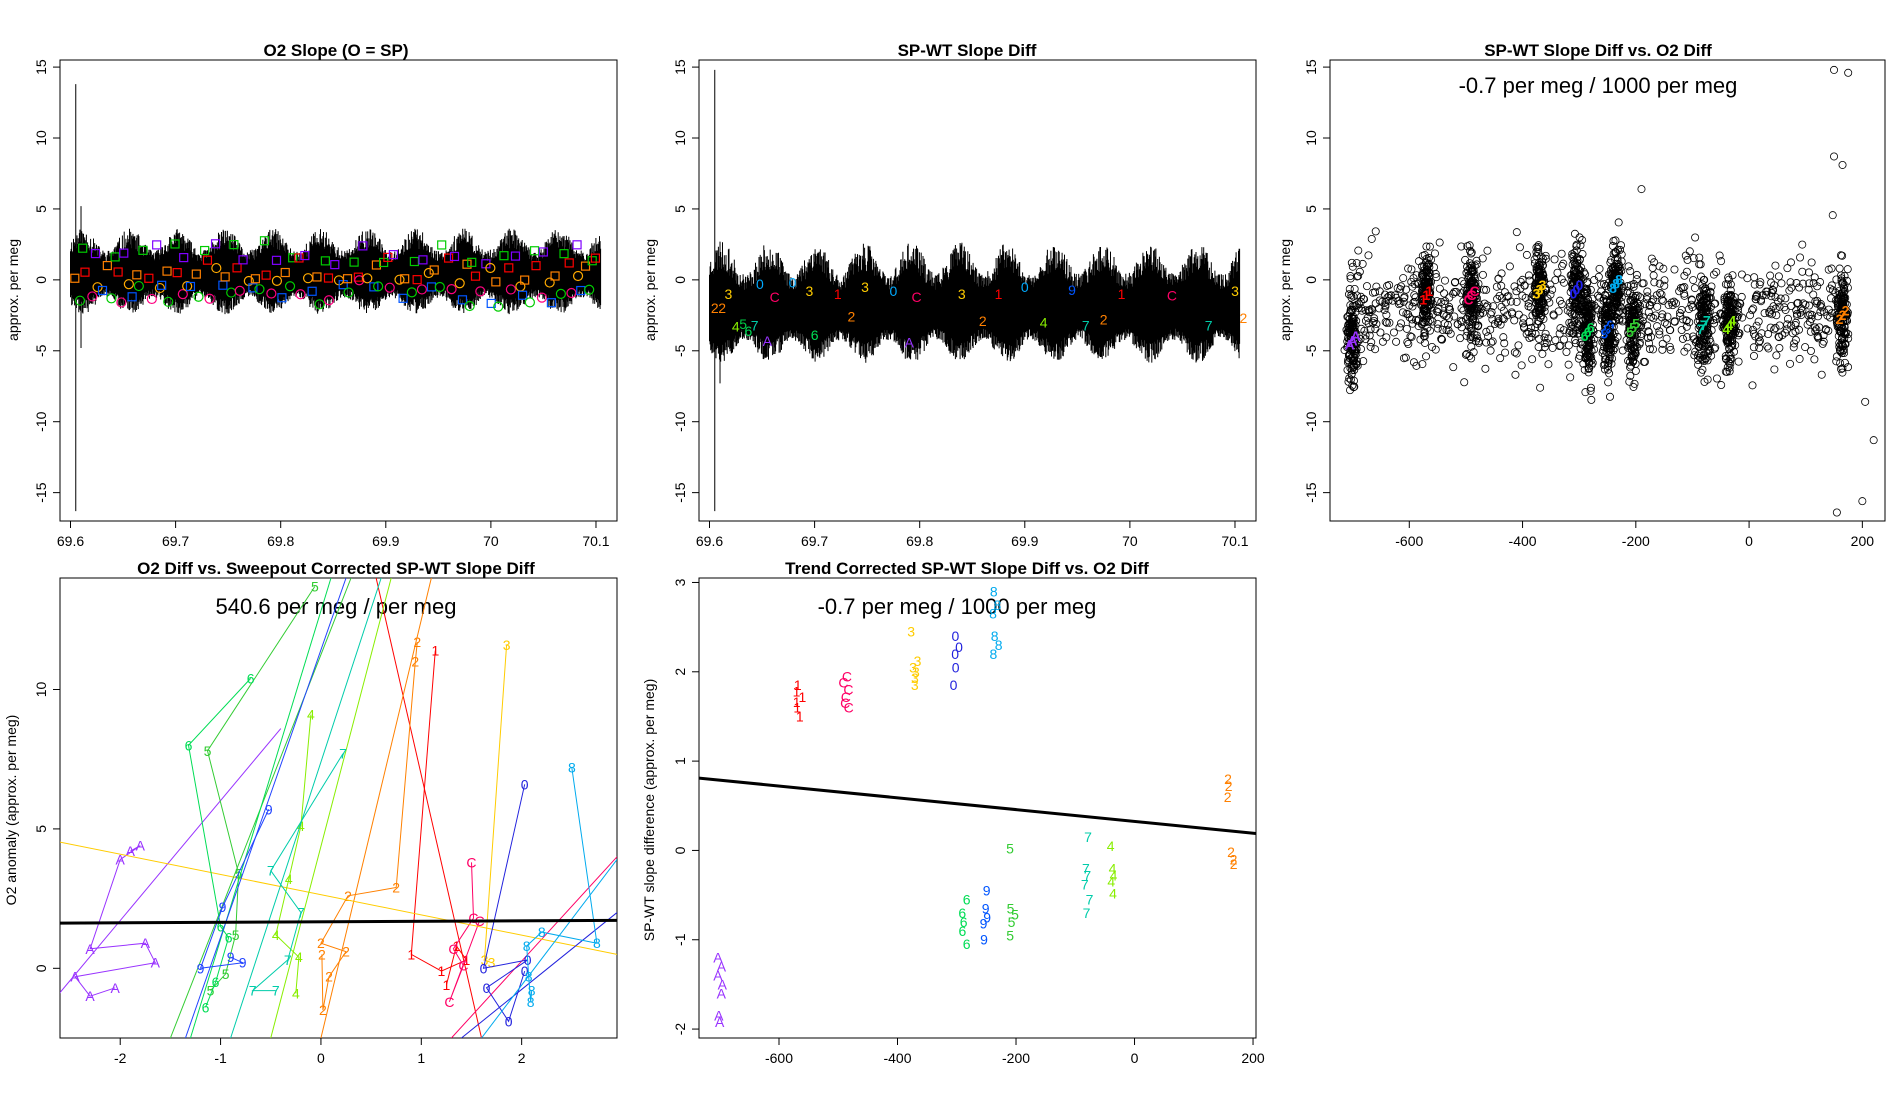 Image resolution: width=1900 pixels, height=1100 pixels. Describe the element at coordinates (1311, 421) in the screenshot. I see `y-tick-label: -10` at that location.